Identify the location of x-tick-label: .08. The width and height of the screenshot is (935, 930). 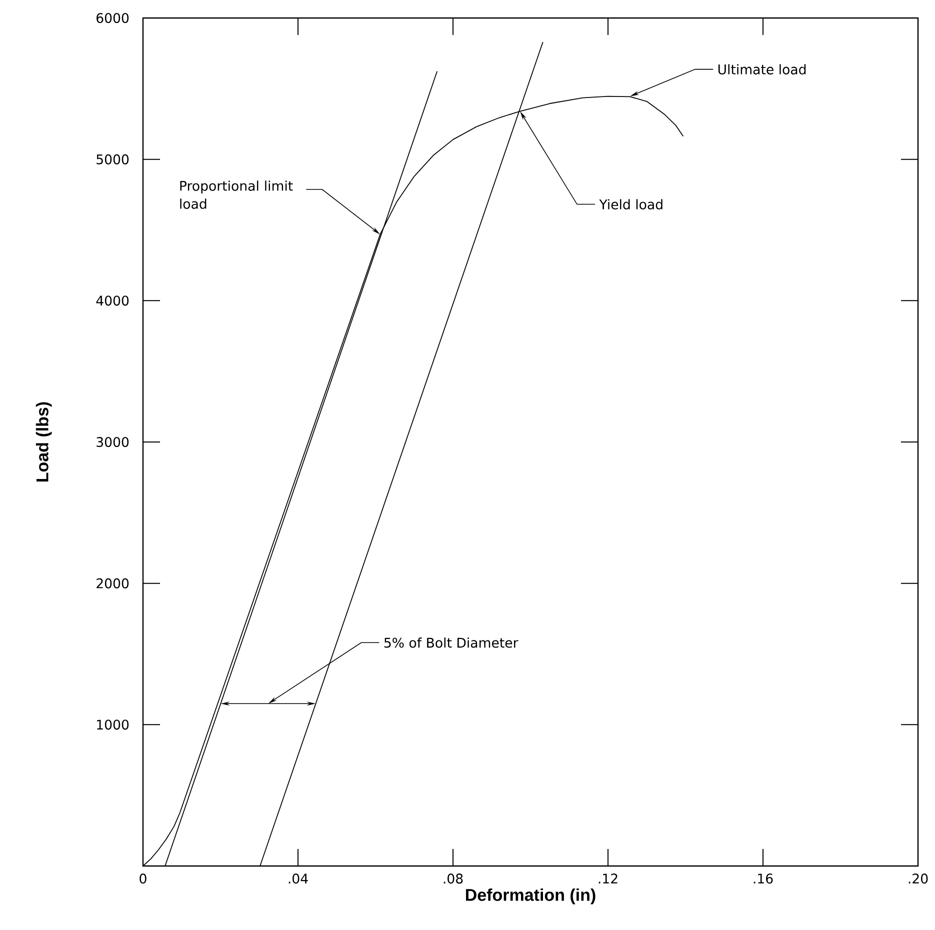
(453, 879).